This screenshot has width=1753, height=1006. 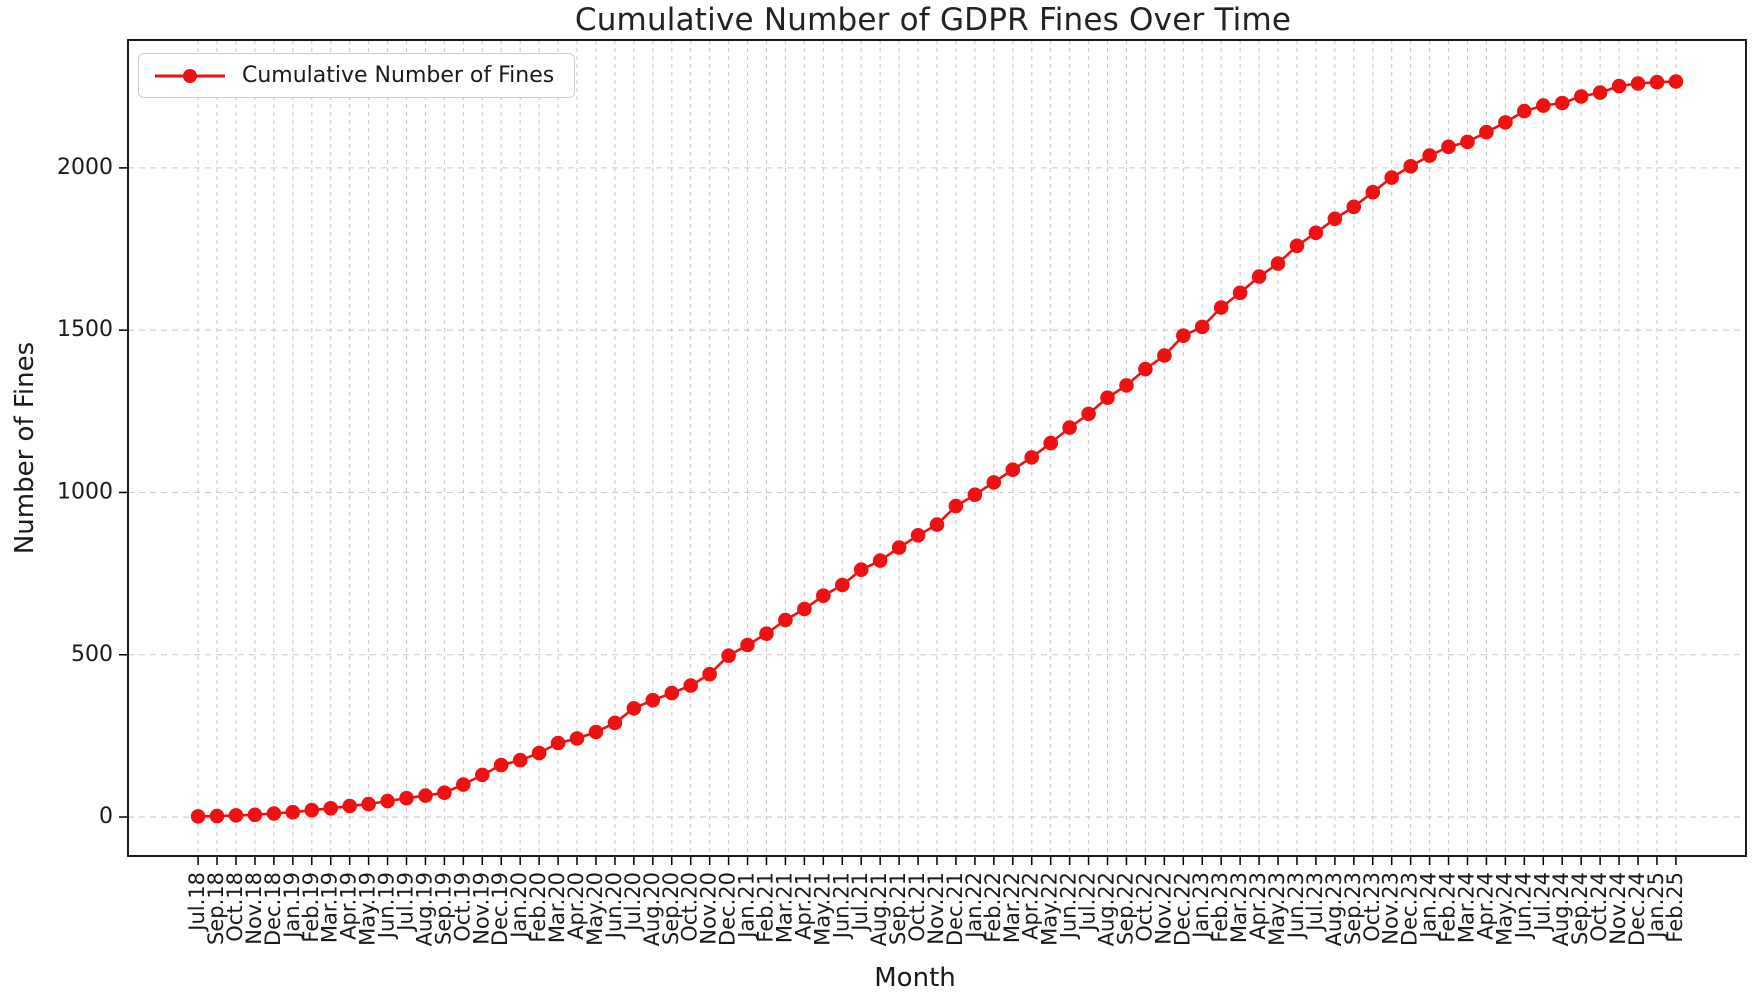 What do you see at coordinates (25, 448) in the screenshot?
I see `y-axis-label: Number of Fines` at bounding box center [25, 448].